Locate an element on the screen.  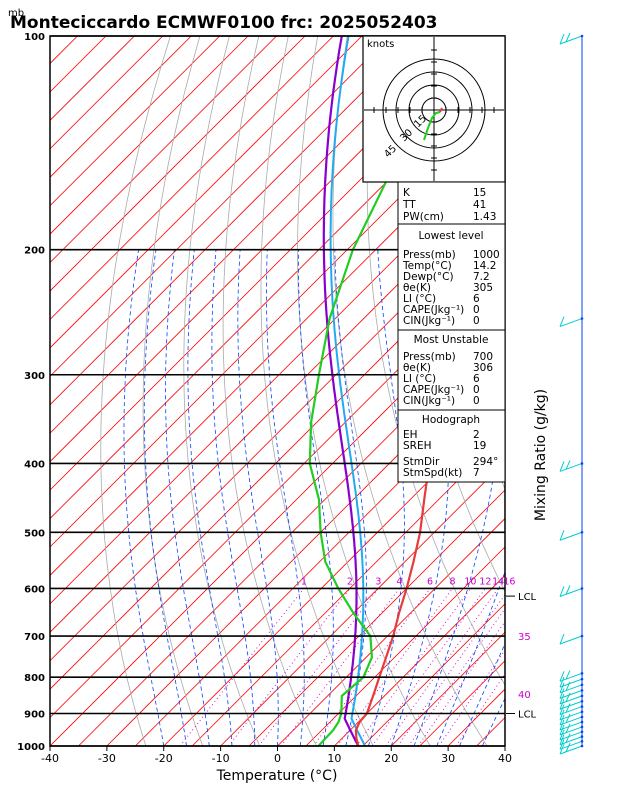
mixing-ratio-label: 8 is located at coordinates (452, 581).